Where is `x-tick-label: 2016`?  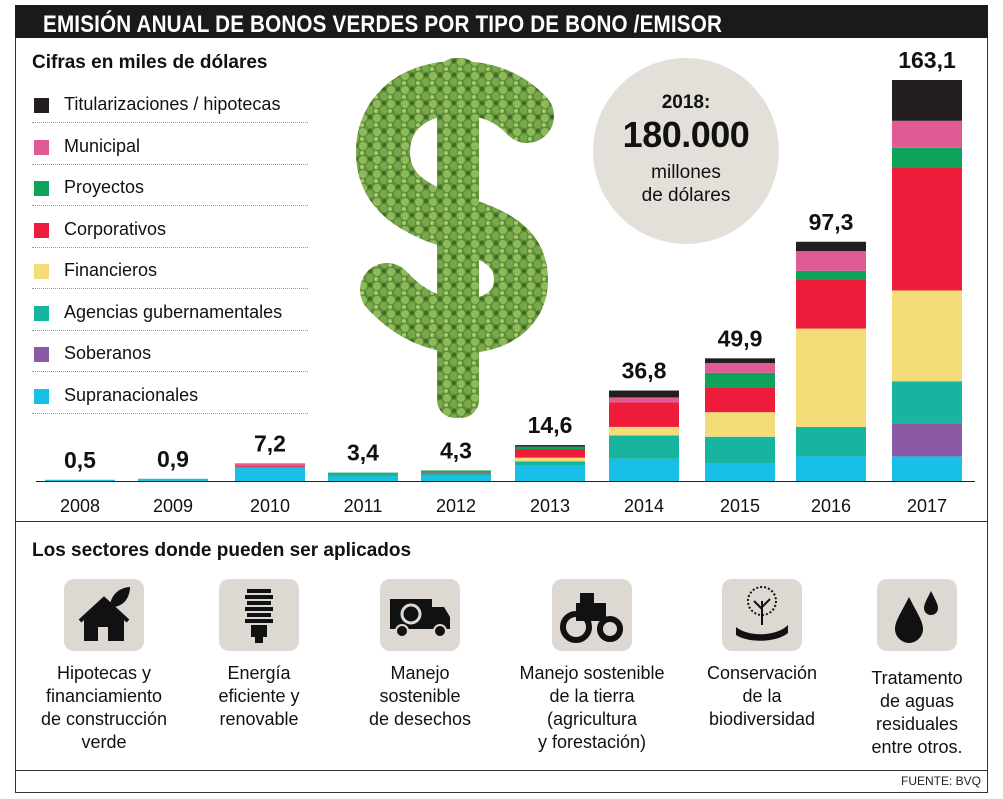 x-tick-label: 2016 is located at coordinates (831, 506).